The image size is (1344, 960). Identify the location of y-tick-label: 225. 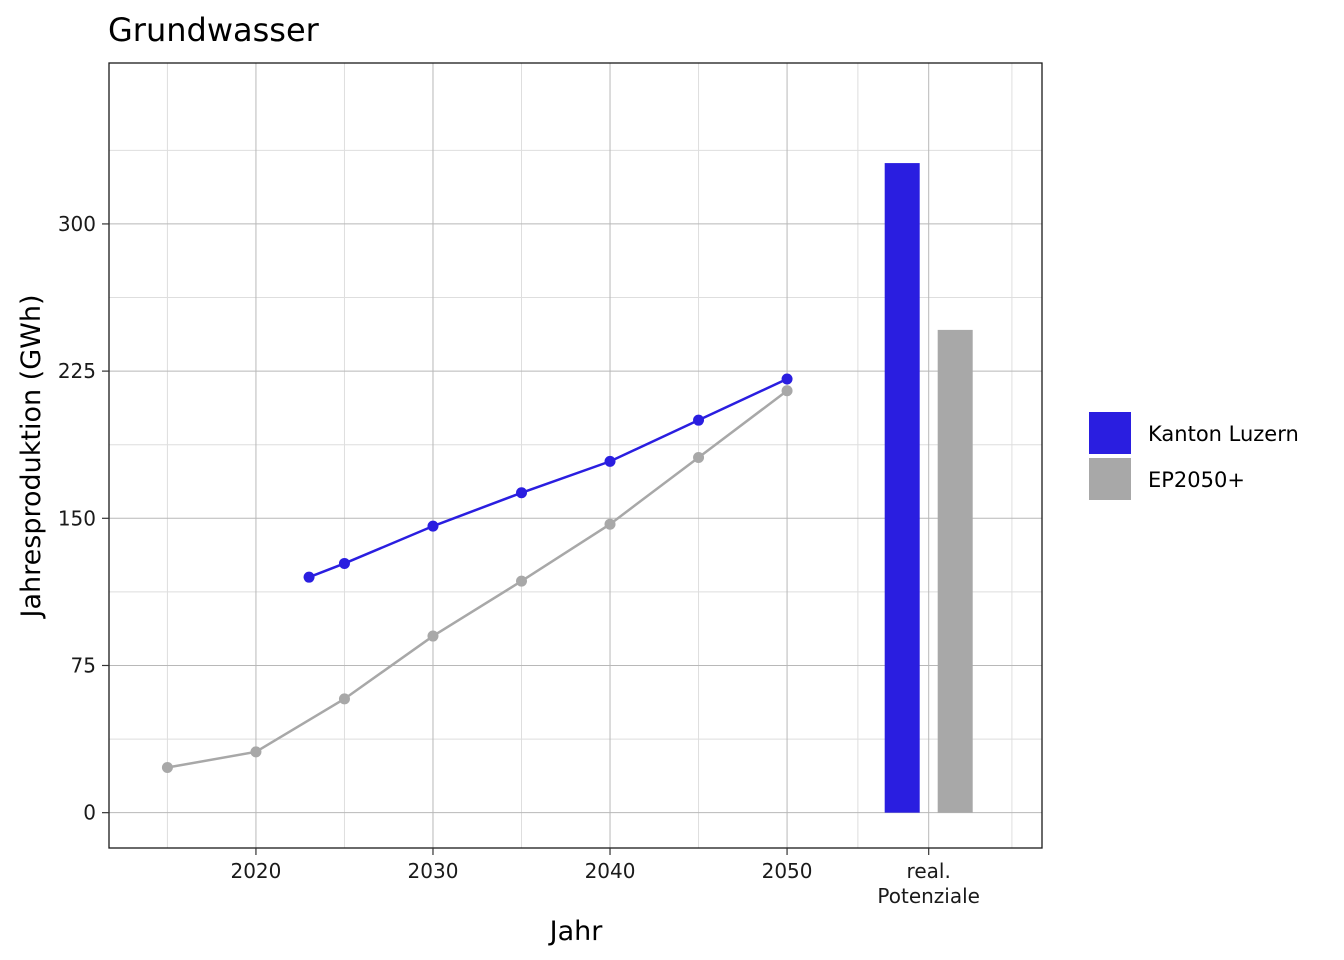
(77, 371).